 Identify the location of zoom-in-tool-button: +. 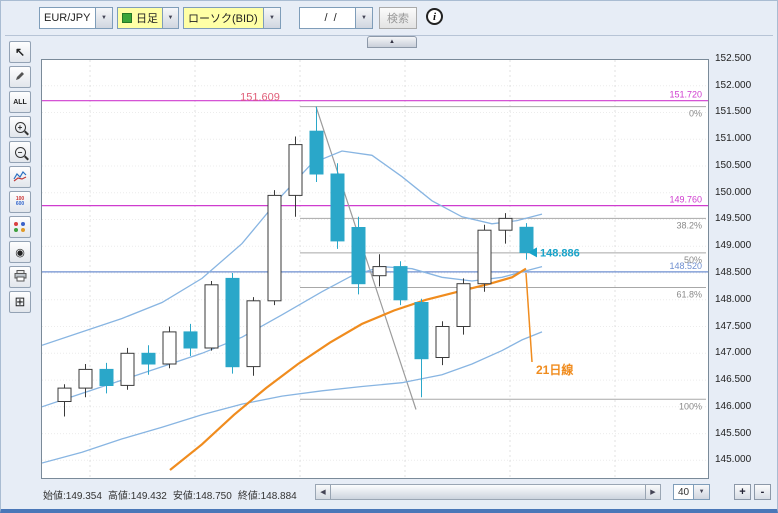
(20, 127).